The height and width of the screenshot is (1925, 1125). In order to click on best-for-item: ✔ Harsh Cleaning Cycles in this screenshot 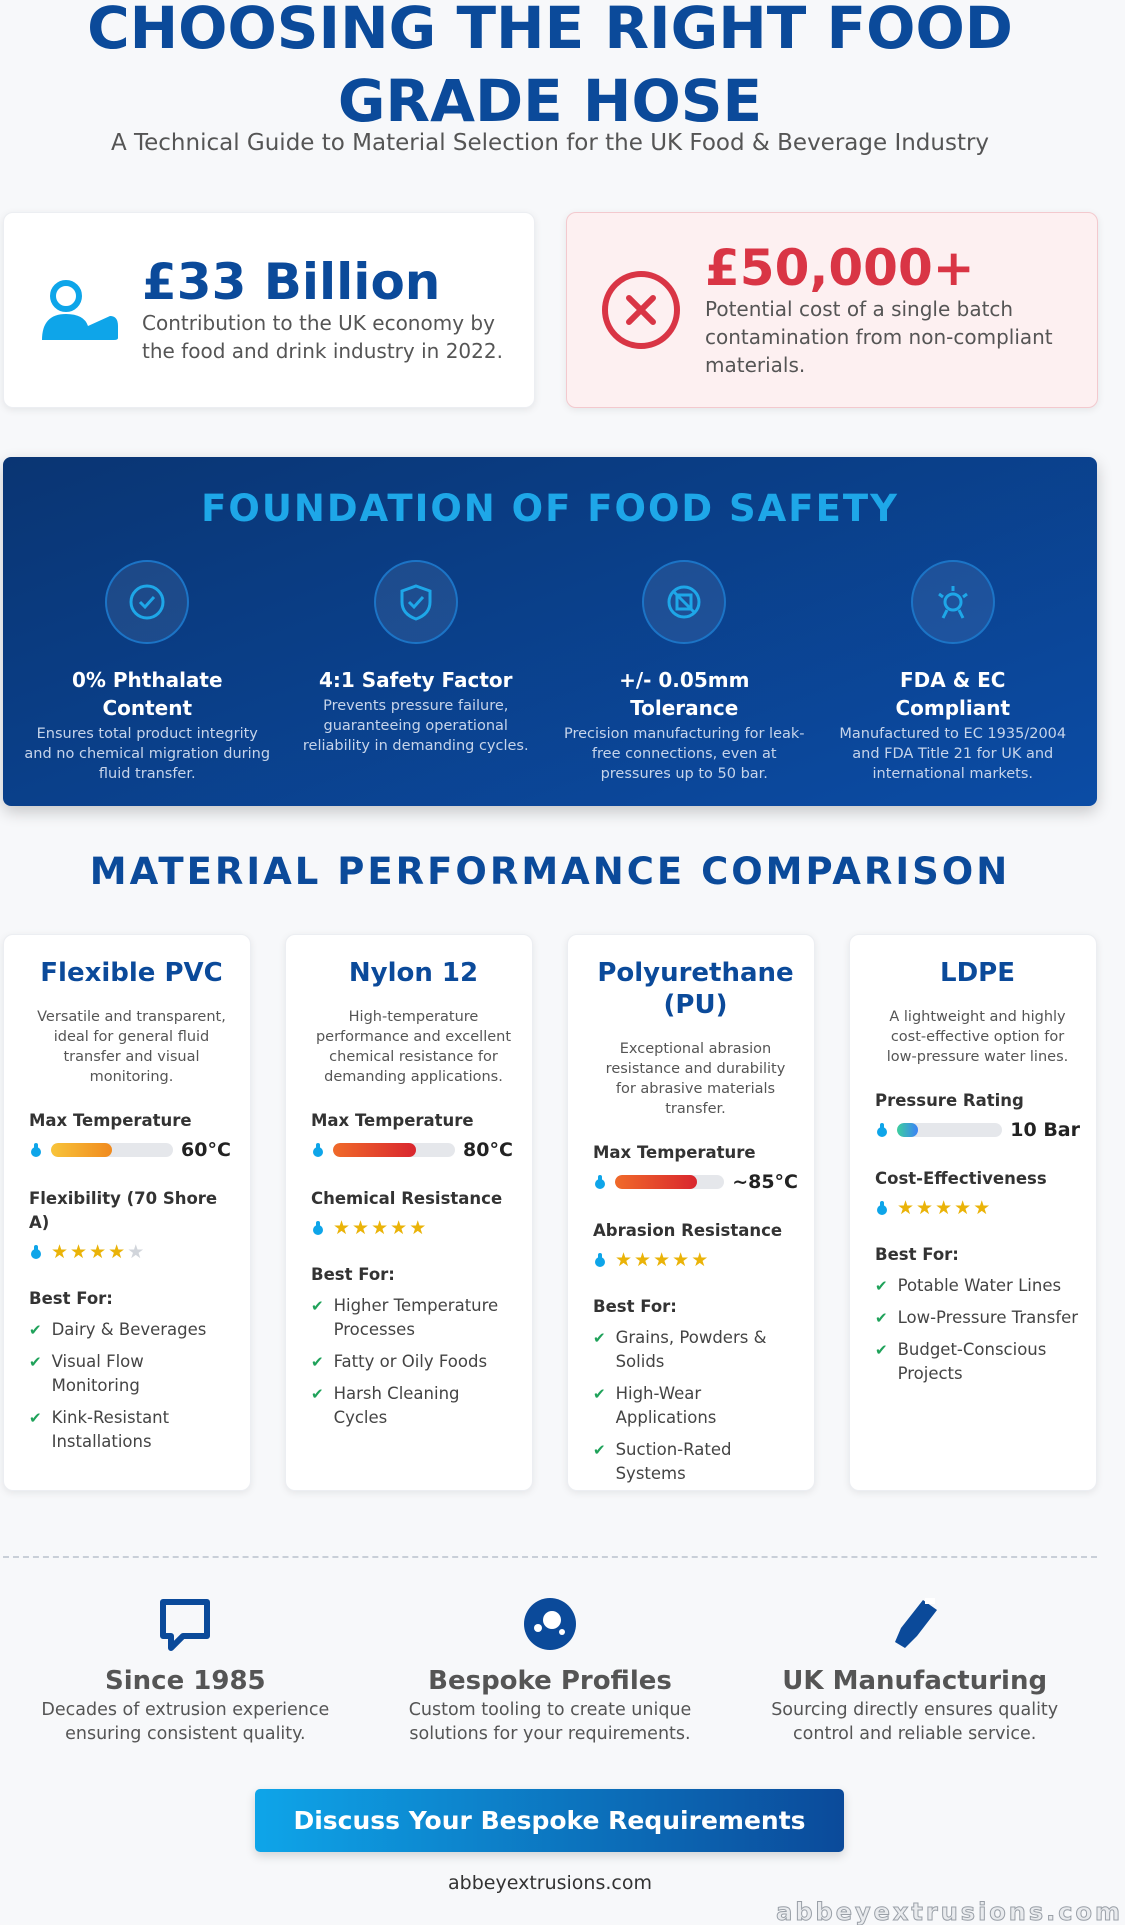, I will do `click(413, 1406)`.